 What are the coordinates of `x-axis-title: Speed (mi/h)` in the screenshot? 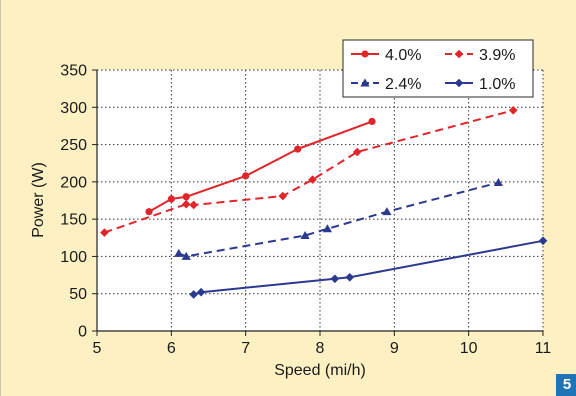 It's located at (320, 370).